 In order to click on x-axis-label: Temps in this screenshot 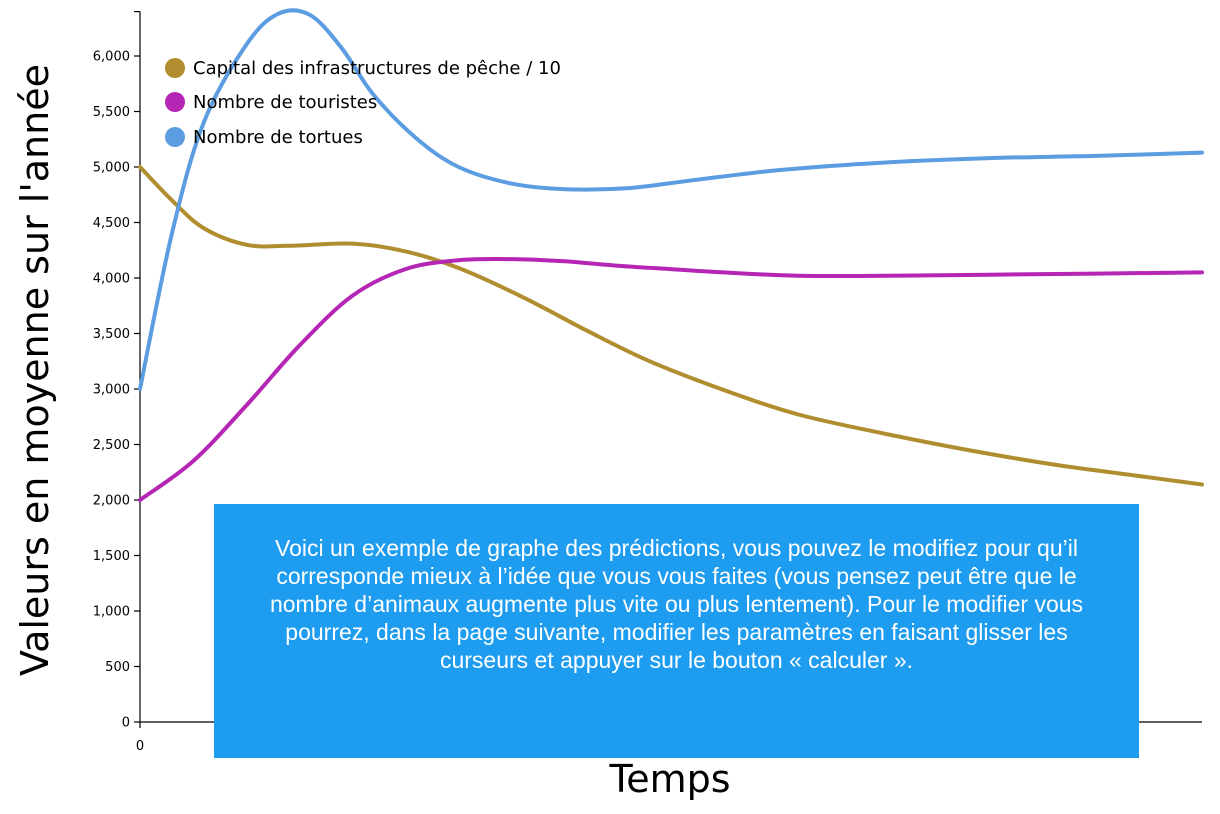, I will do `click(669, 779)`.